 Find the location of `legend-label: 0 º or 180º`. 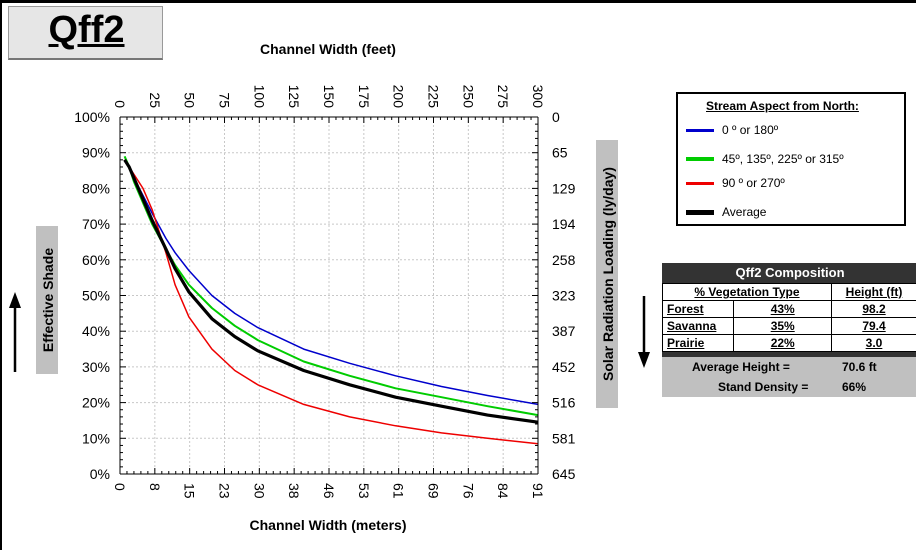

legend-label: 0 º or 180º is located at coordinates (750, 130).